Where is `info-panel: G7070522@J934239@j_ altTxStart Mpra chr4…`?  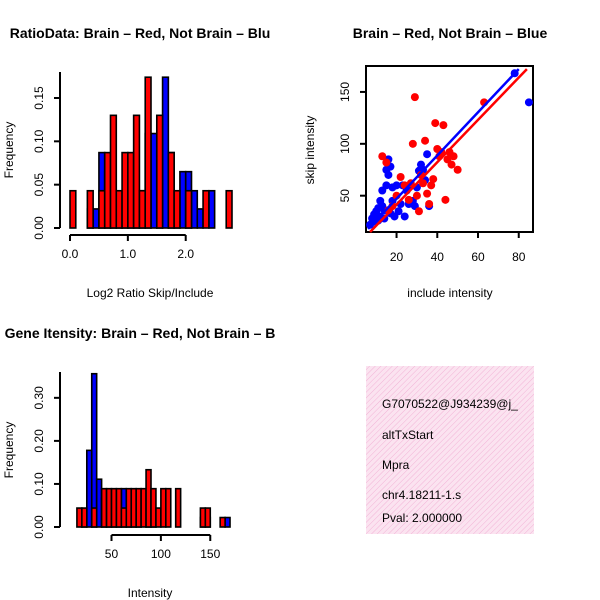 info-panel: G7070522@J934239@j_ altTxStart Mpra chr4… is located at coordinates (450, 450).